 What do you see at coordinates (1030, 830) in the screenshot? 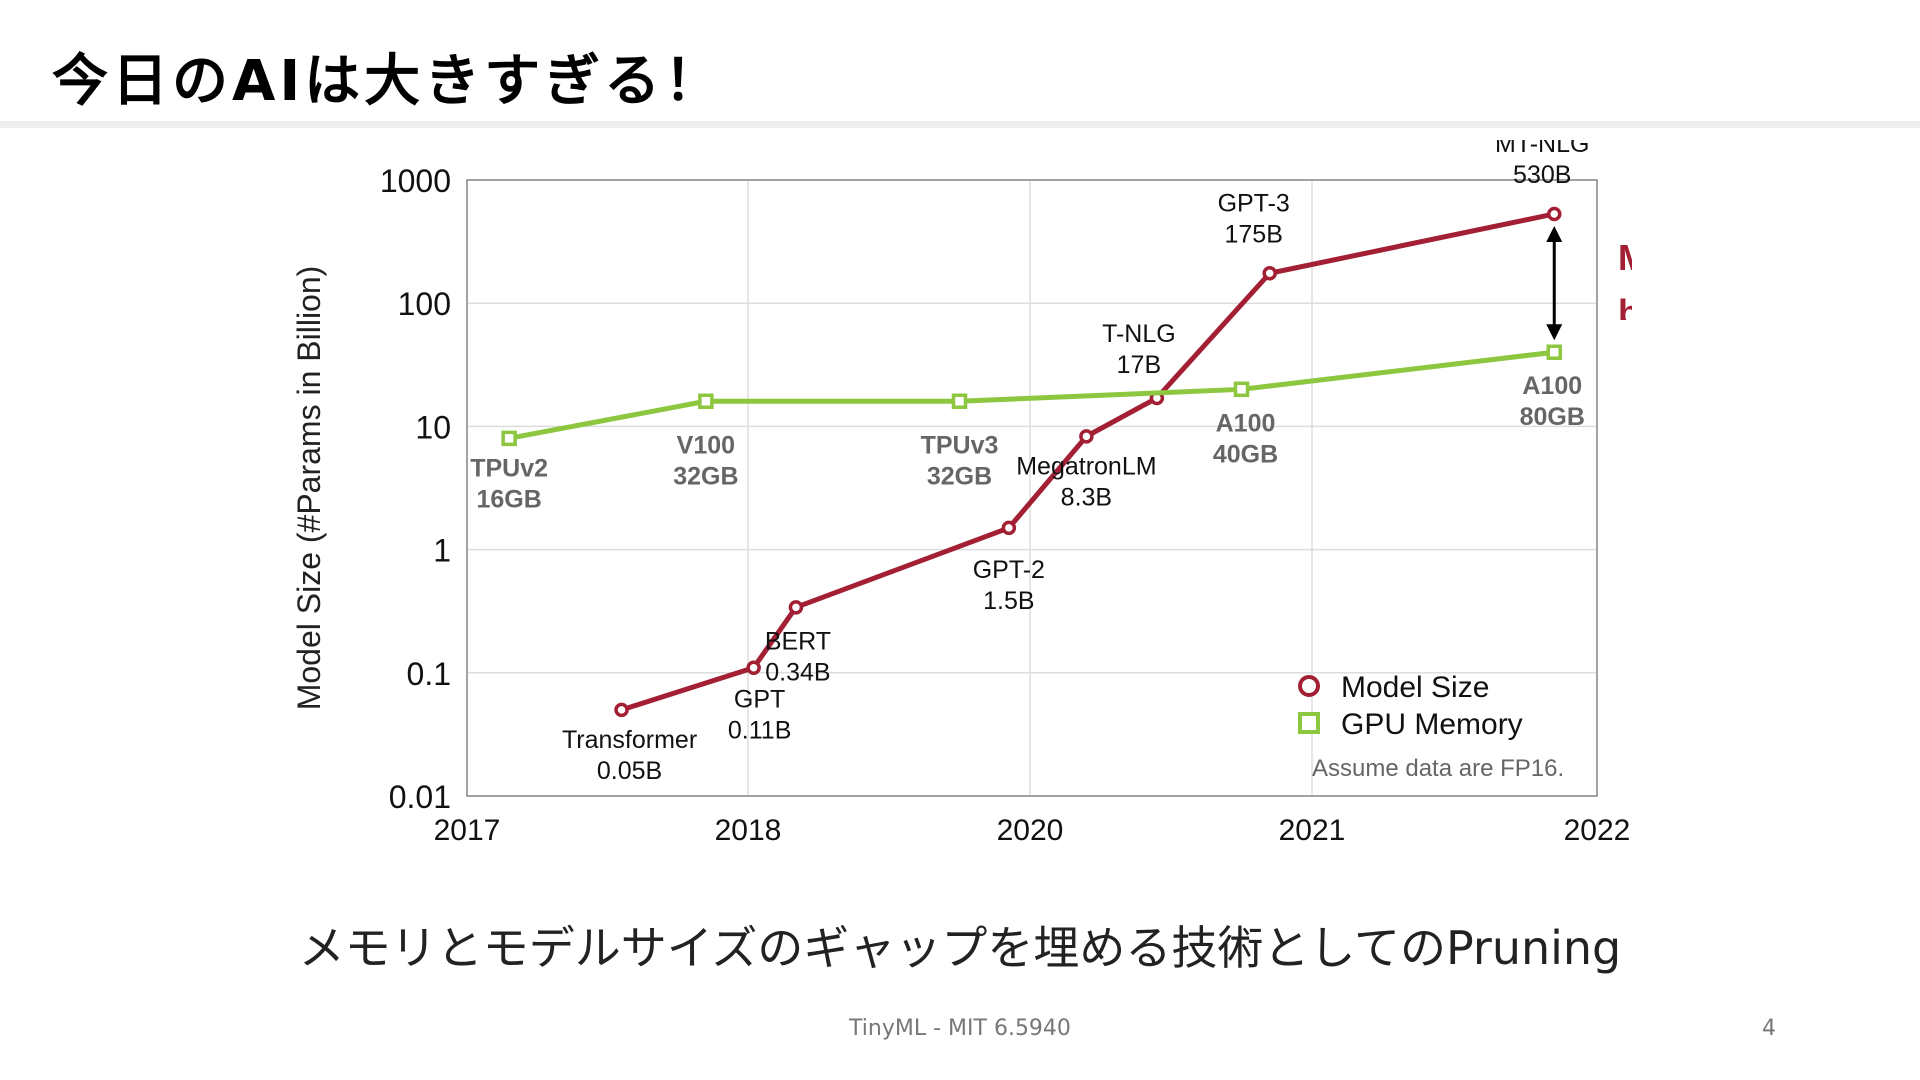
I see `x-tick-label: 2020` at bounding box center [1030, 830].